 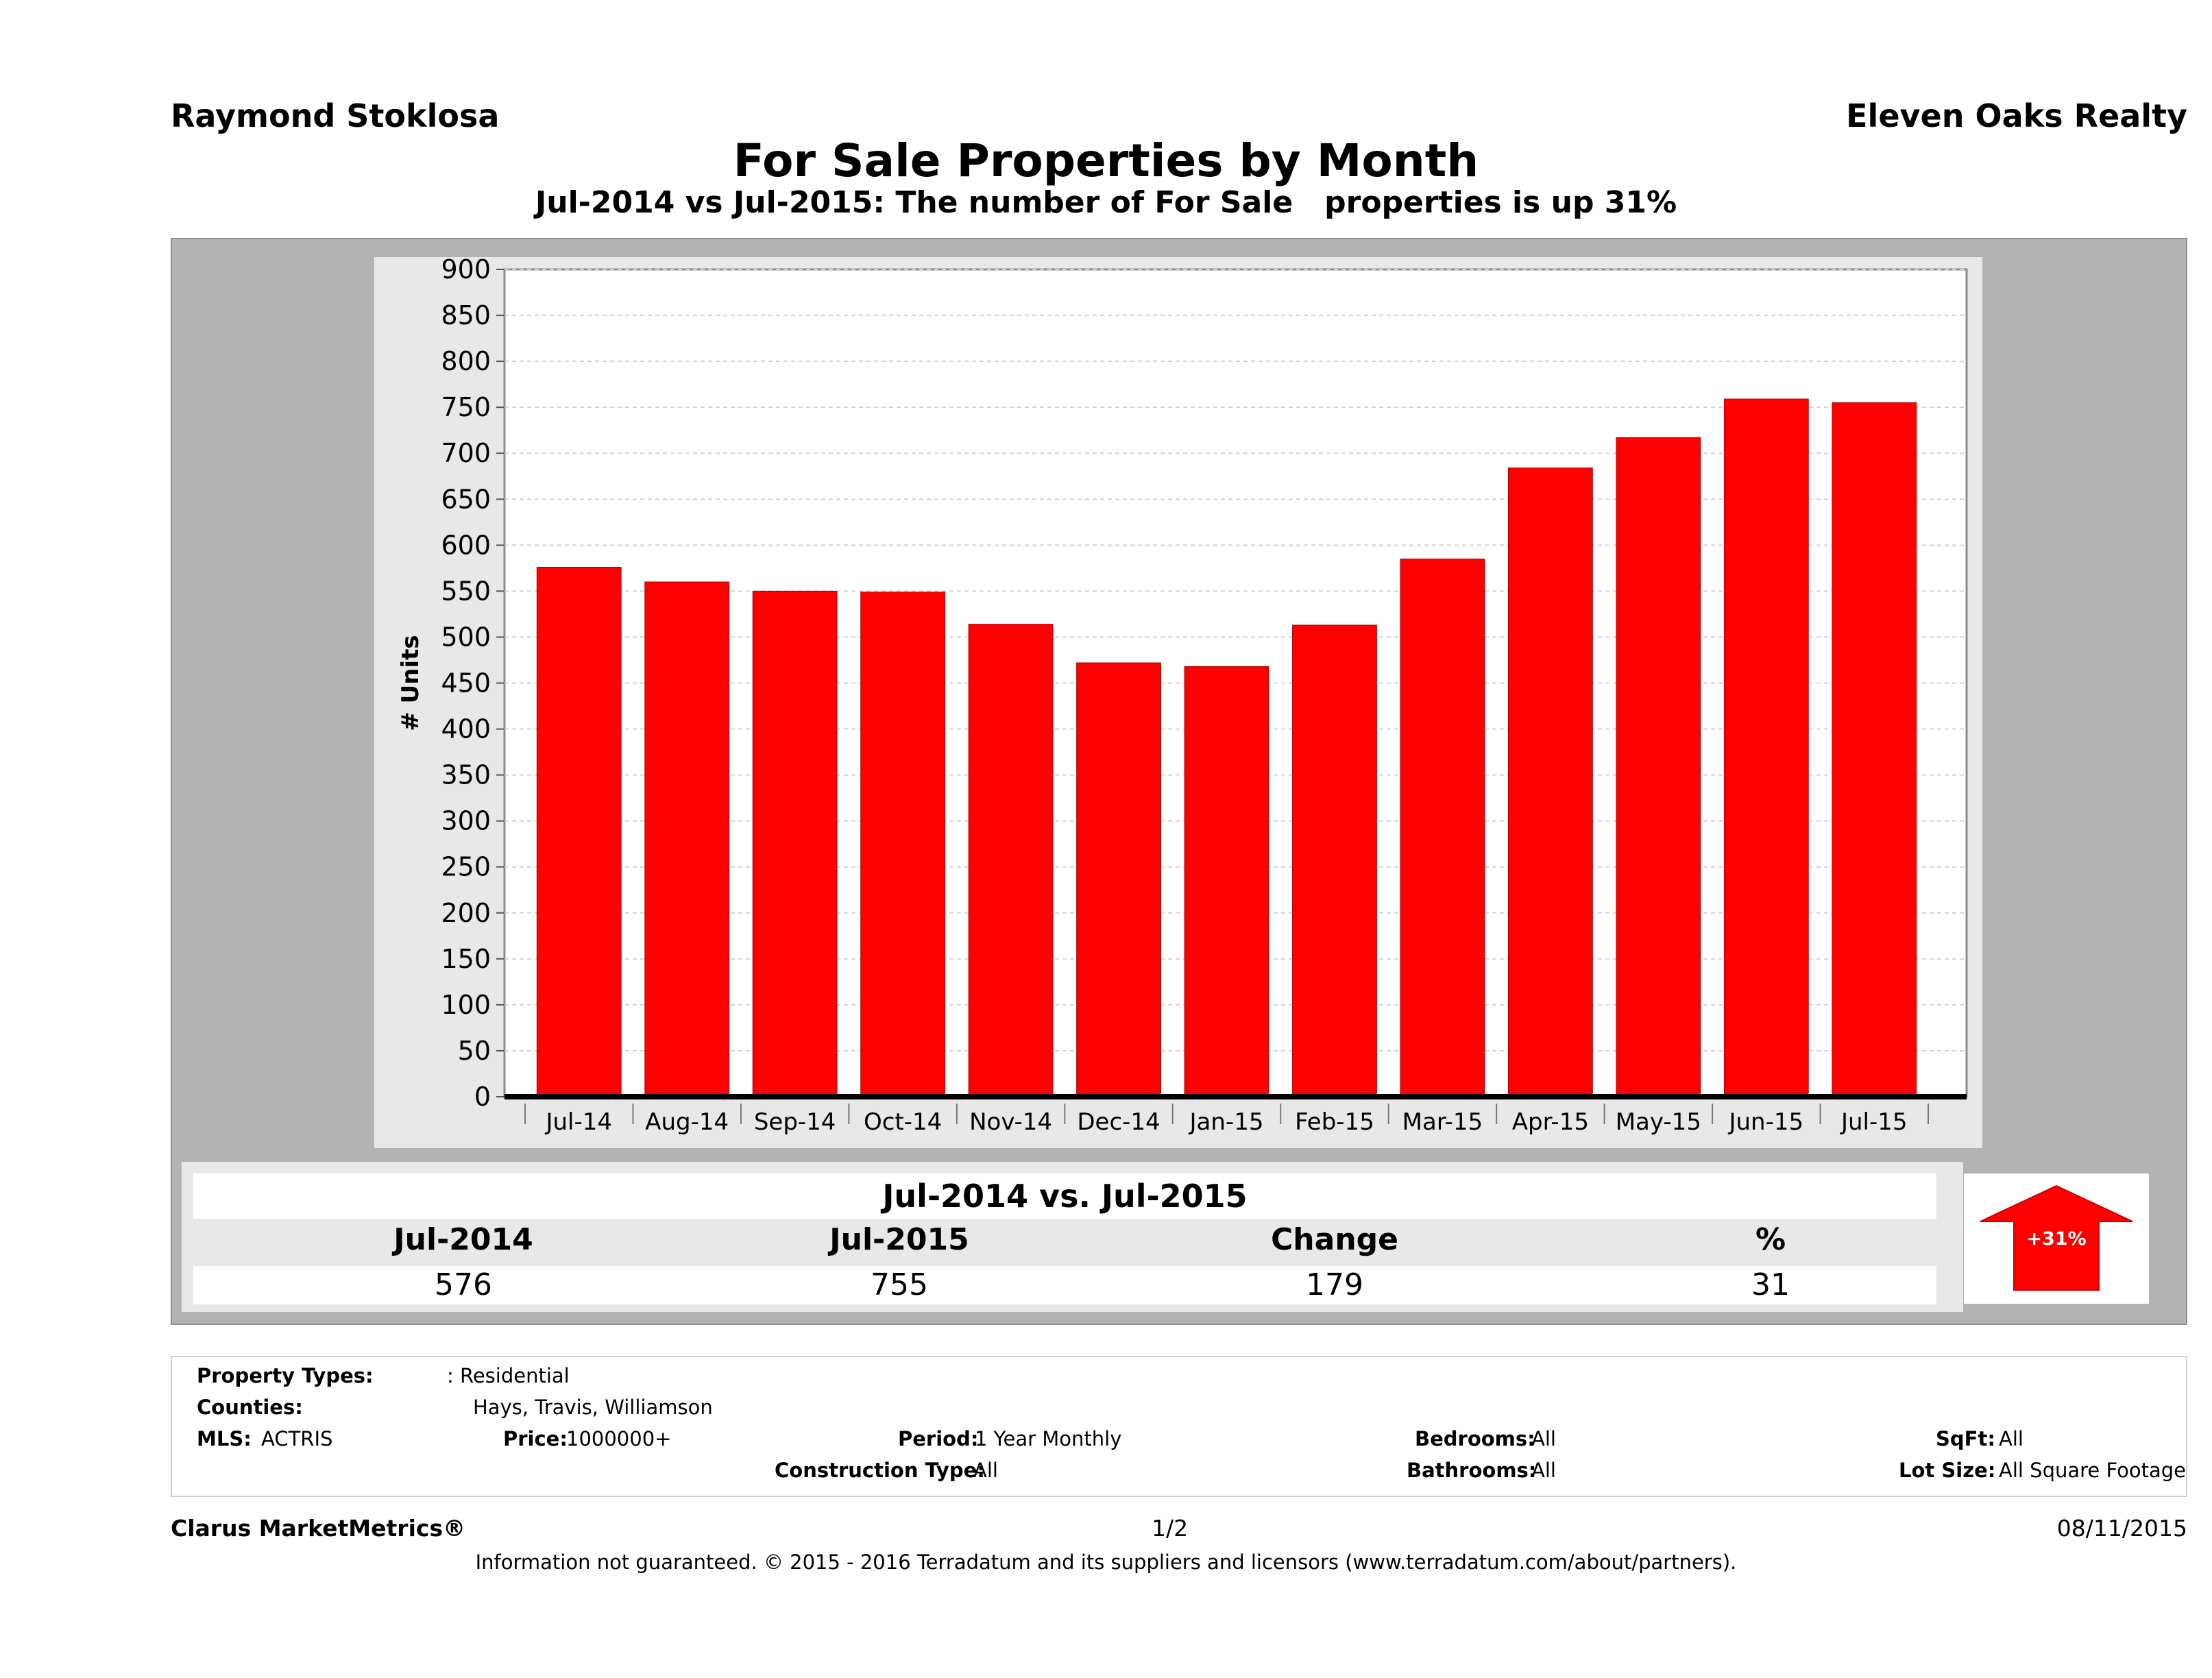 I want to click on y-tick-label: 600, so click(x=466, y=545).